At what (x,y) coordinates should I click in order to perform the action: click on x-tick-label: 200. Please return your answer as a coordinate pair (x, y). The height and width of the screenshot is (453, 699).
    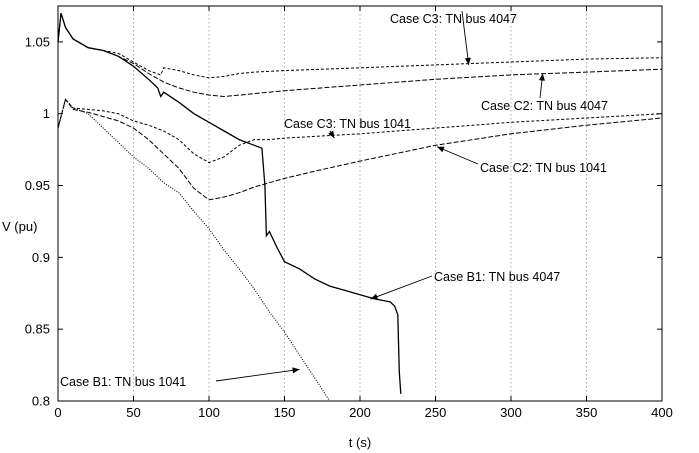
    Looking at the image, I should click on (360, 412).